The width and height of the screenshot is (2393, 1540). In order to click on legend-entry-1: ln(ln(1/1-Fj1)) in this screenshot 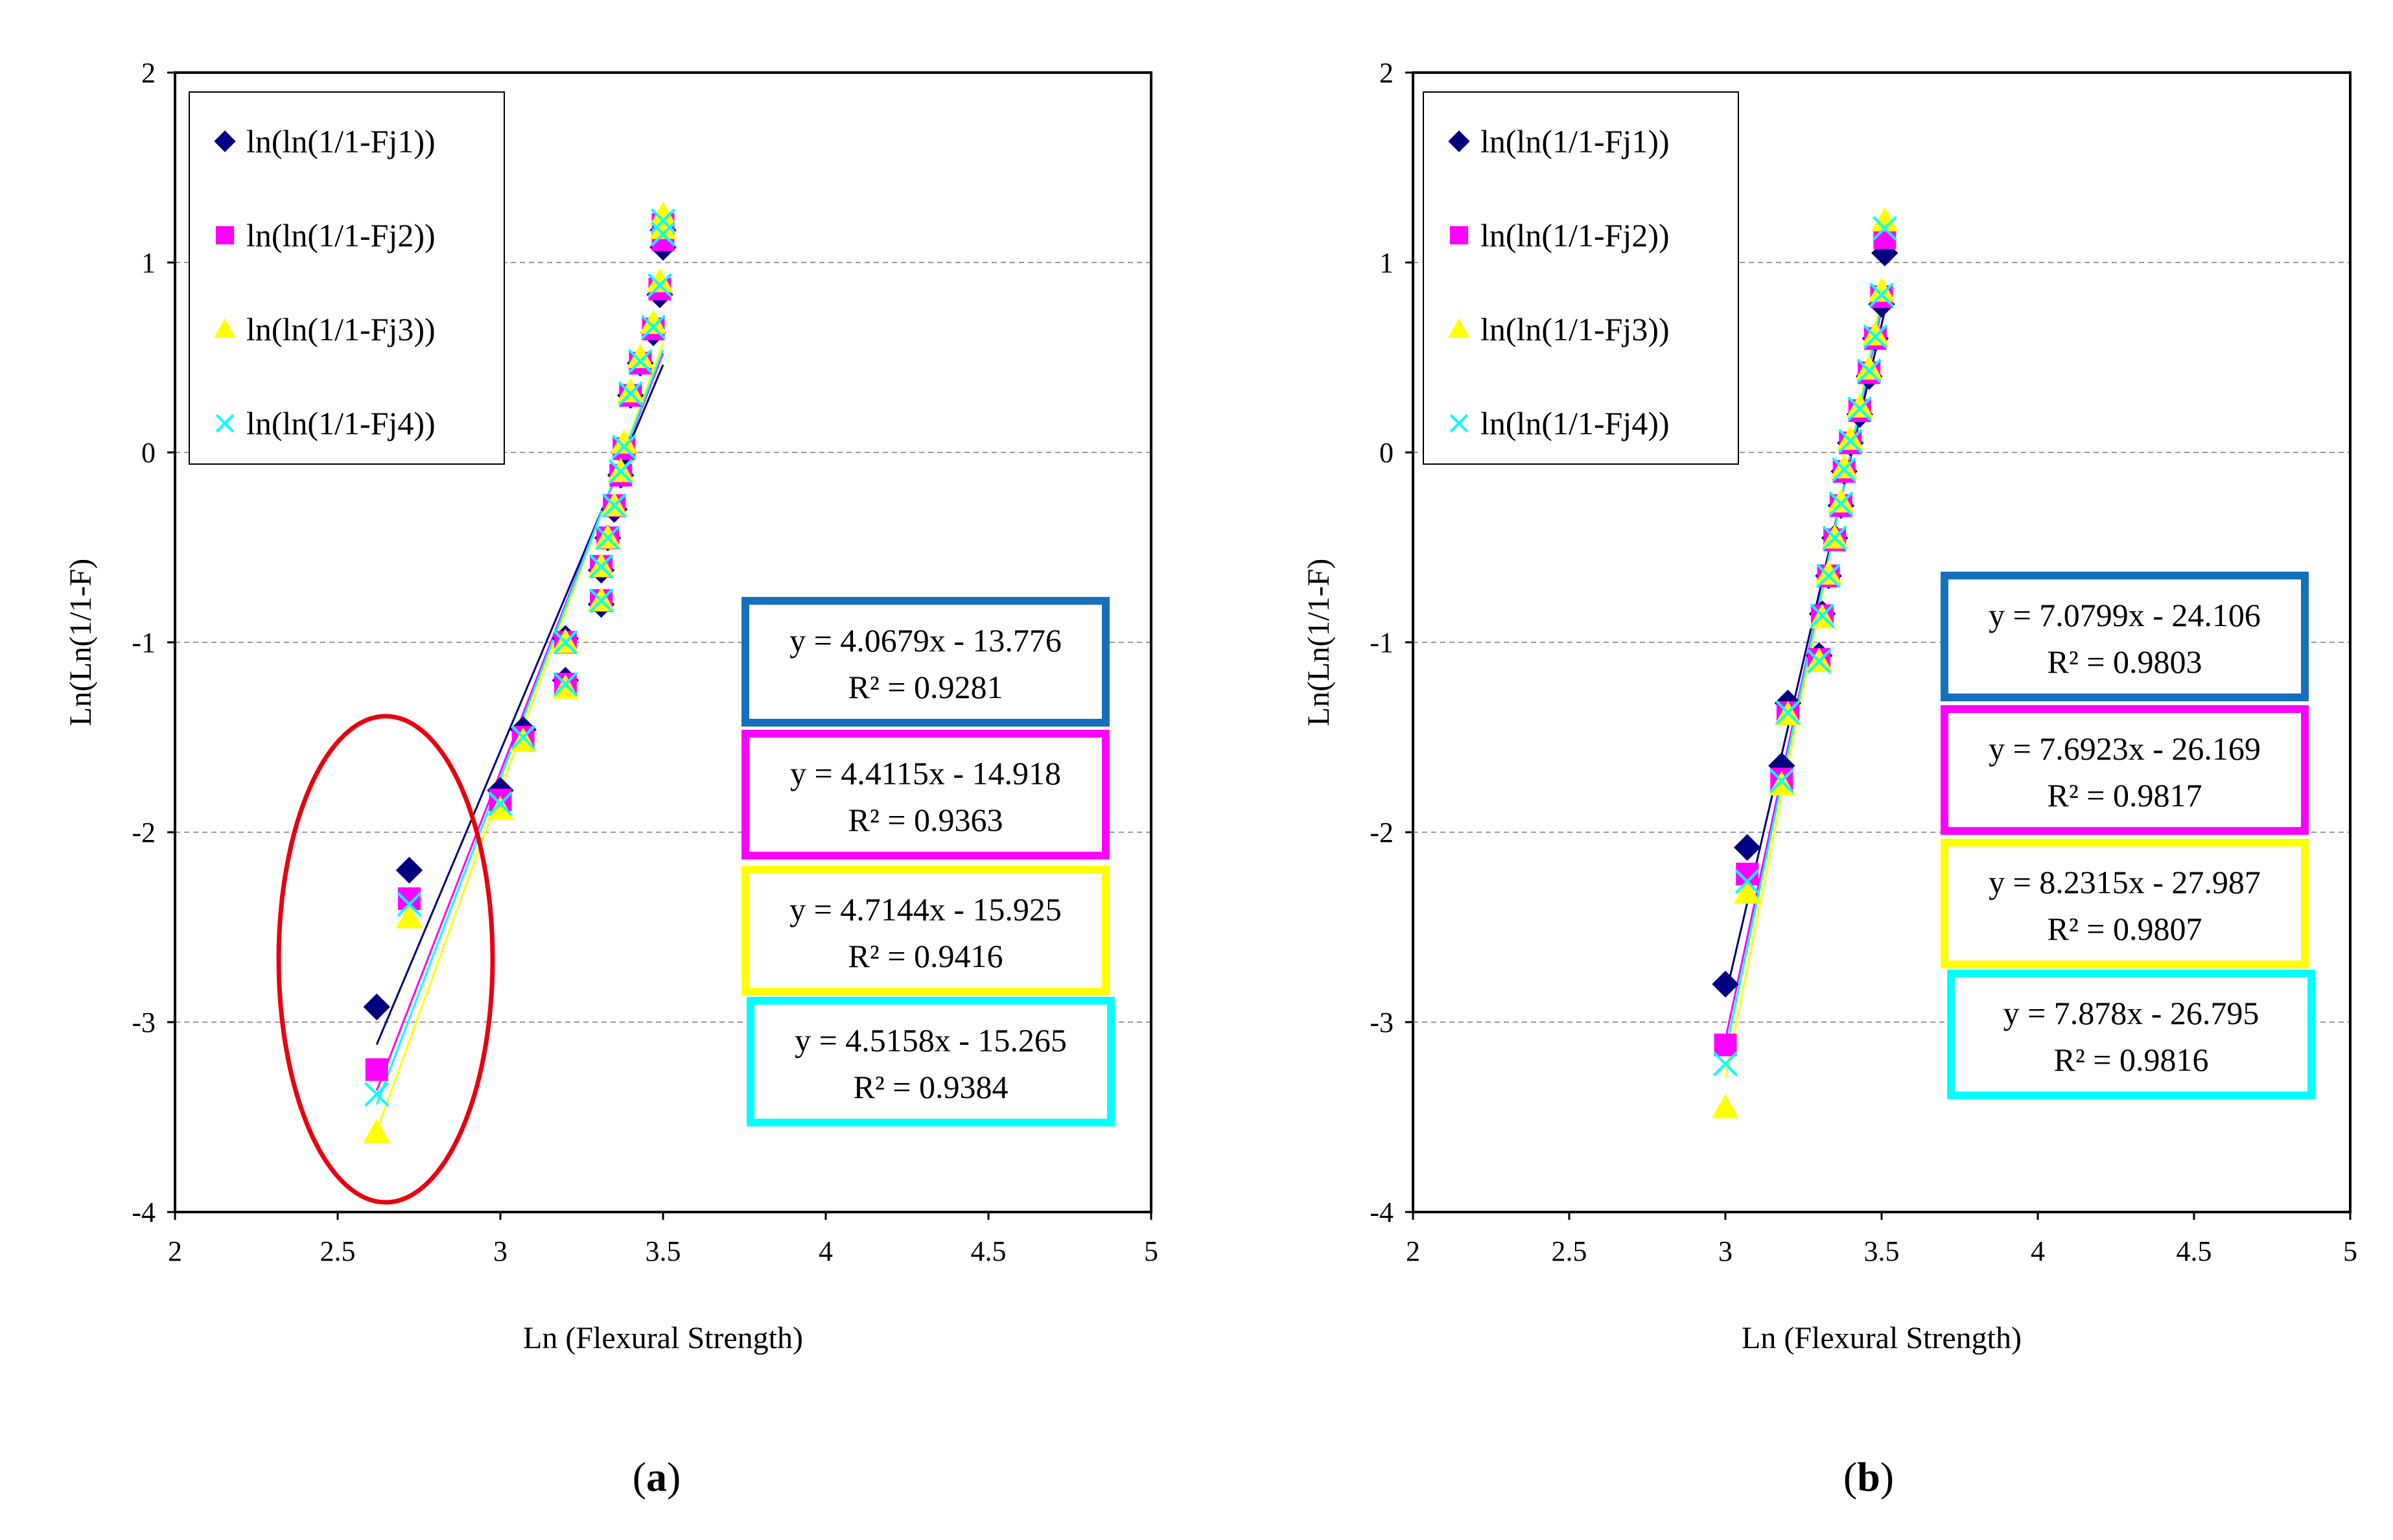, I will do `click(341, 141)`.